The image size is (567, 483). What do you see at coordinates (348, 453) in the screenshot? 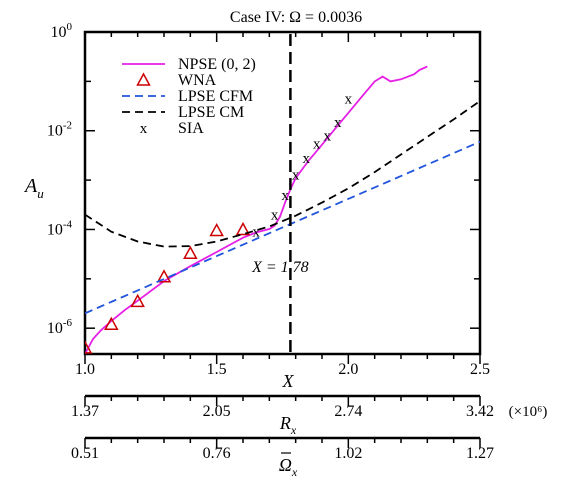
I see `x-tick-label: 1.02` at bounding box center [348, 453].